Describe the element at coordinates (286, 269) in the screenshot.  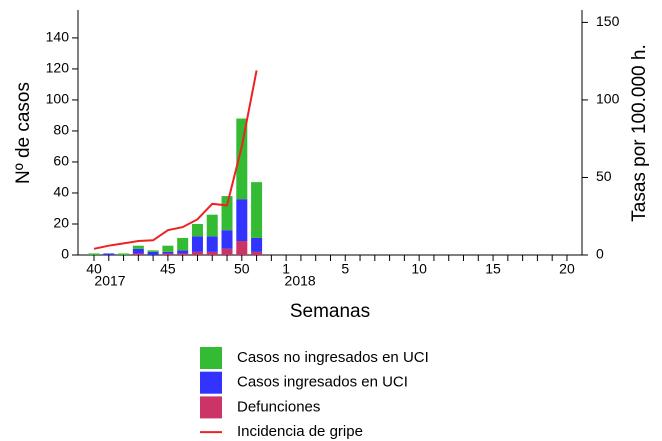
I see `x-tick-label: 1` at that location.